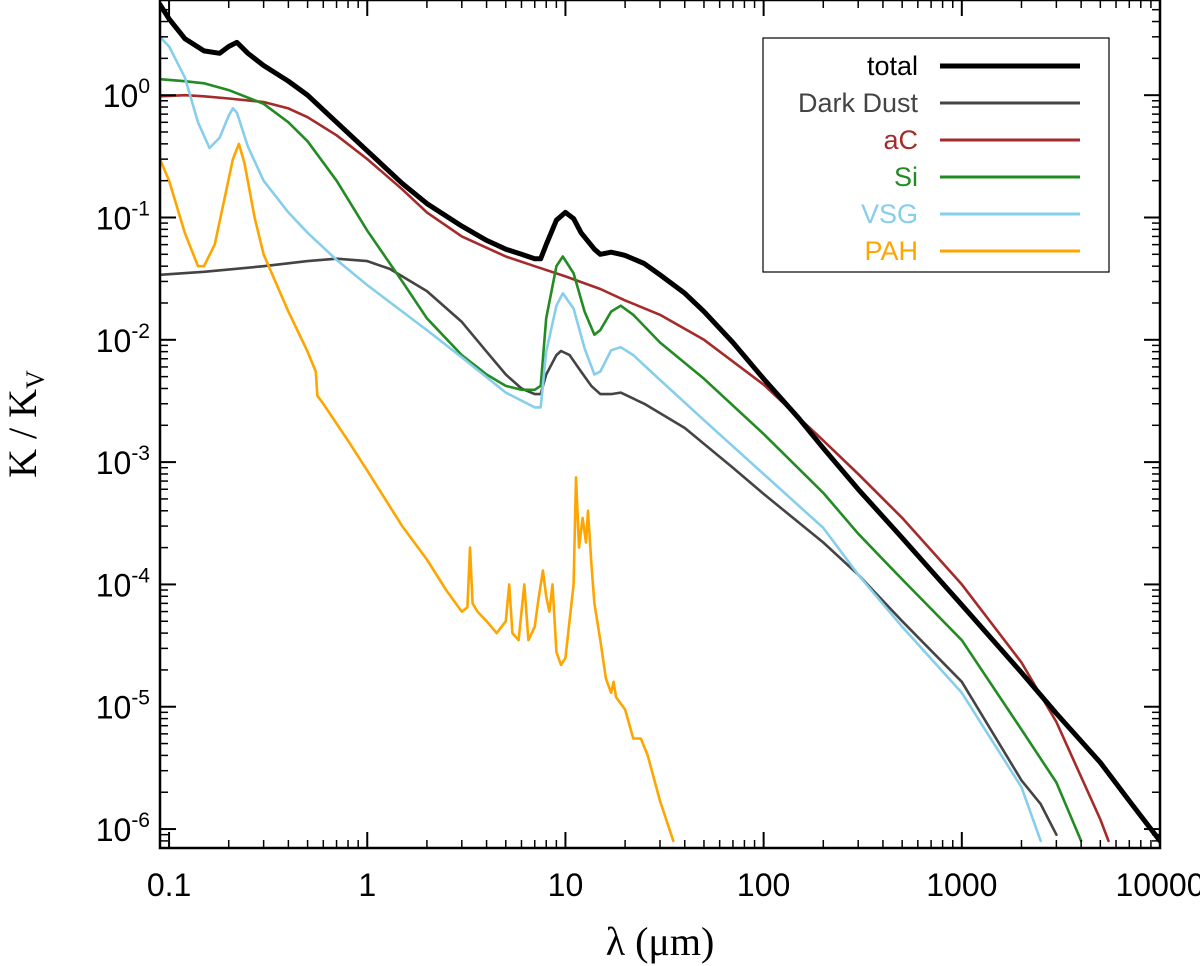  What do you see at coordinates (660, 941) in the screenshot?
I see `x-axis-title: λ (μm)` at bounding box center [660, 941].